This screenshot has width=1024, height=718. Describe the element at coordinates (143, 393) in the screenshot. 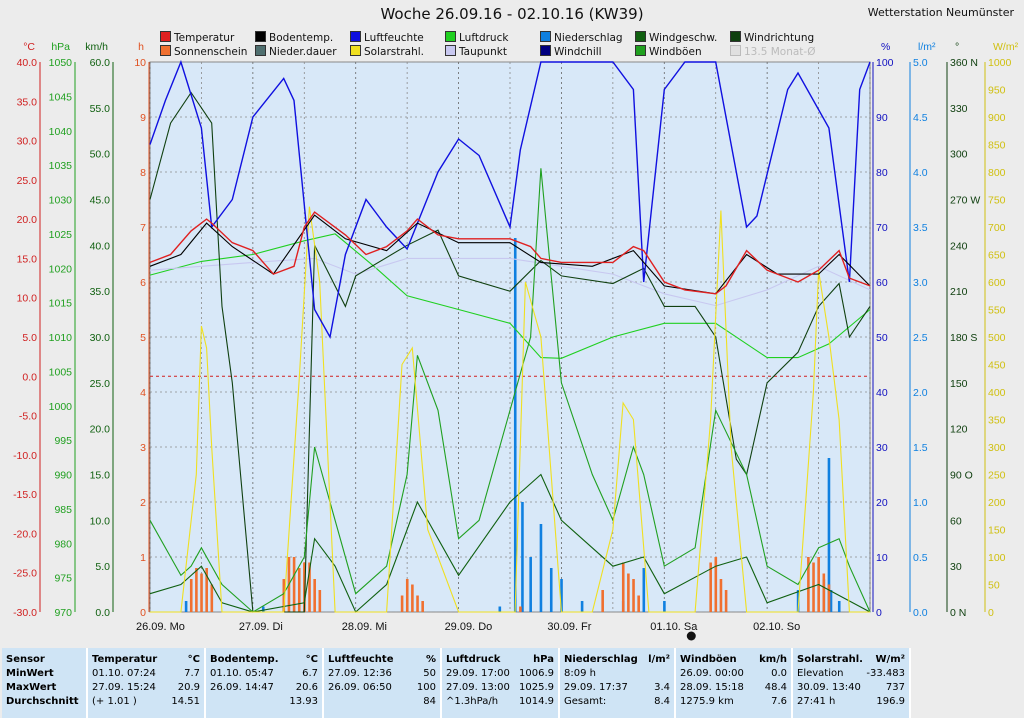

I see `axis-tick-label: 4` at that location.